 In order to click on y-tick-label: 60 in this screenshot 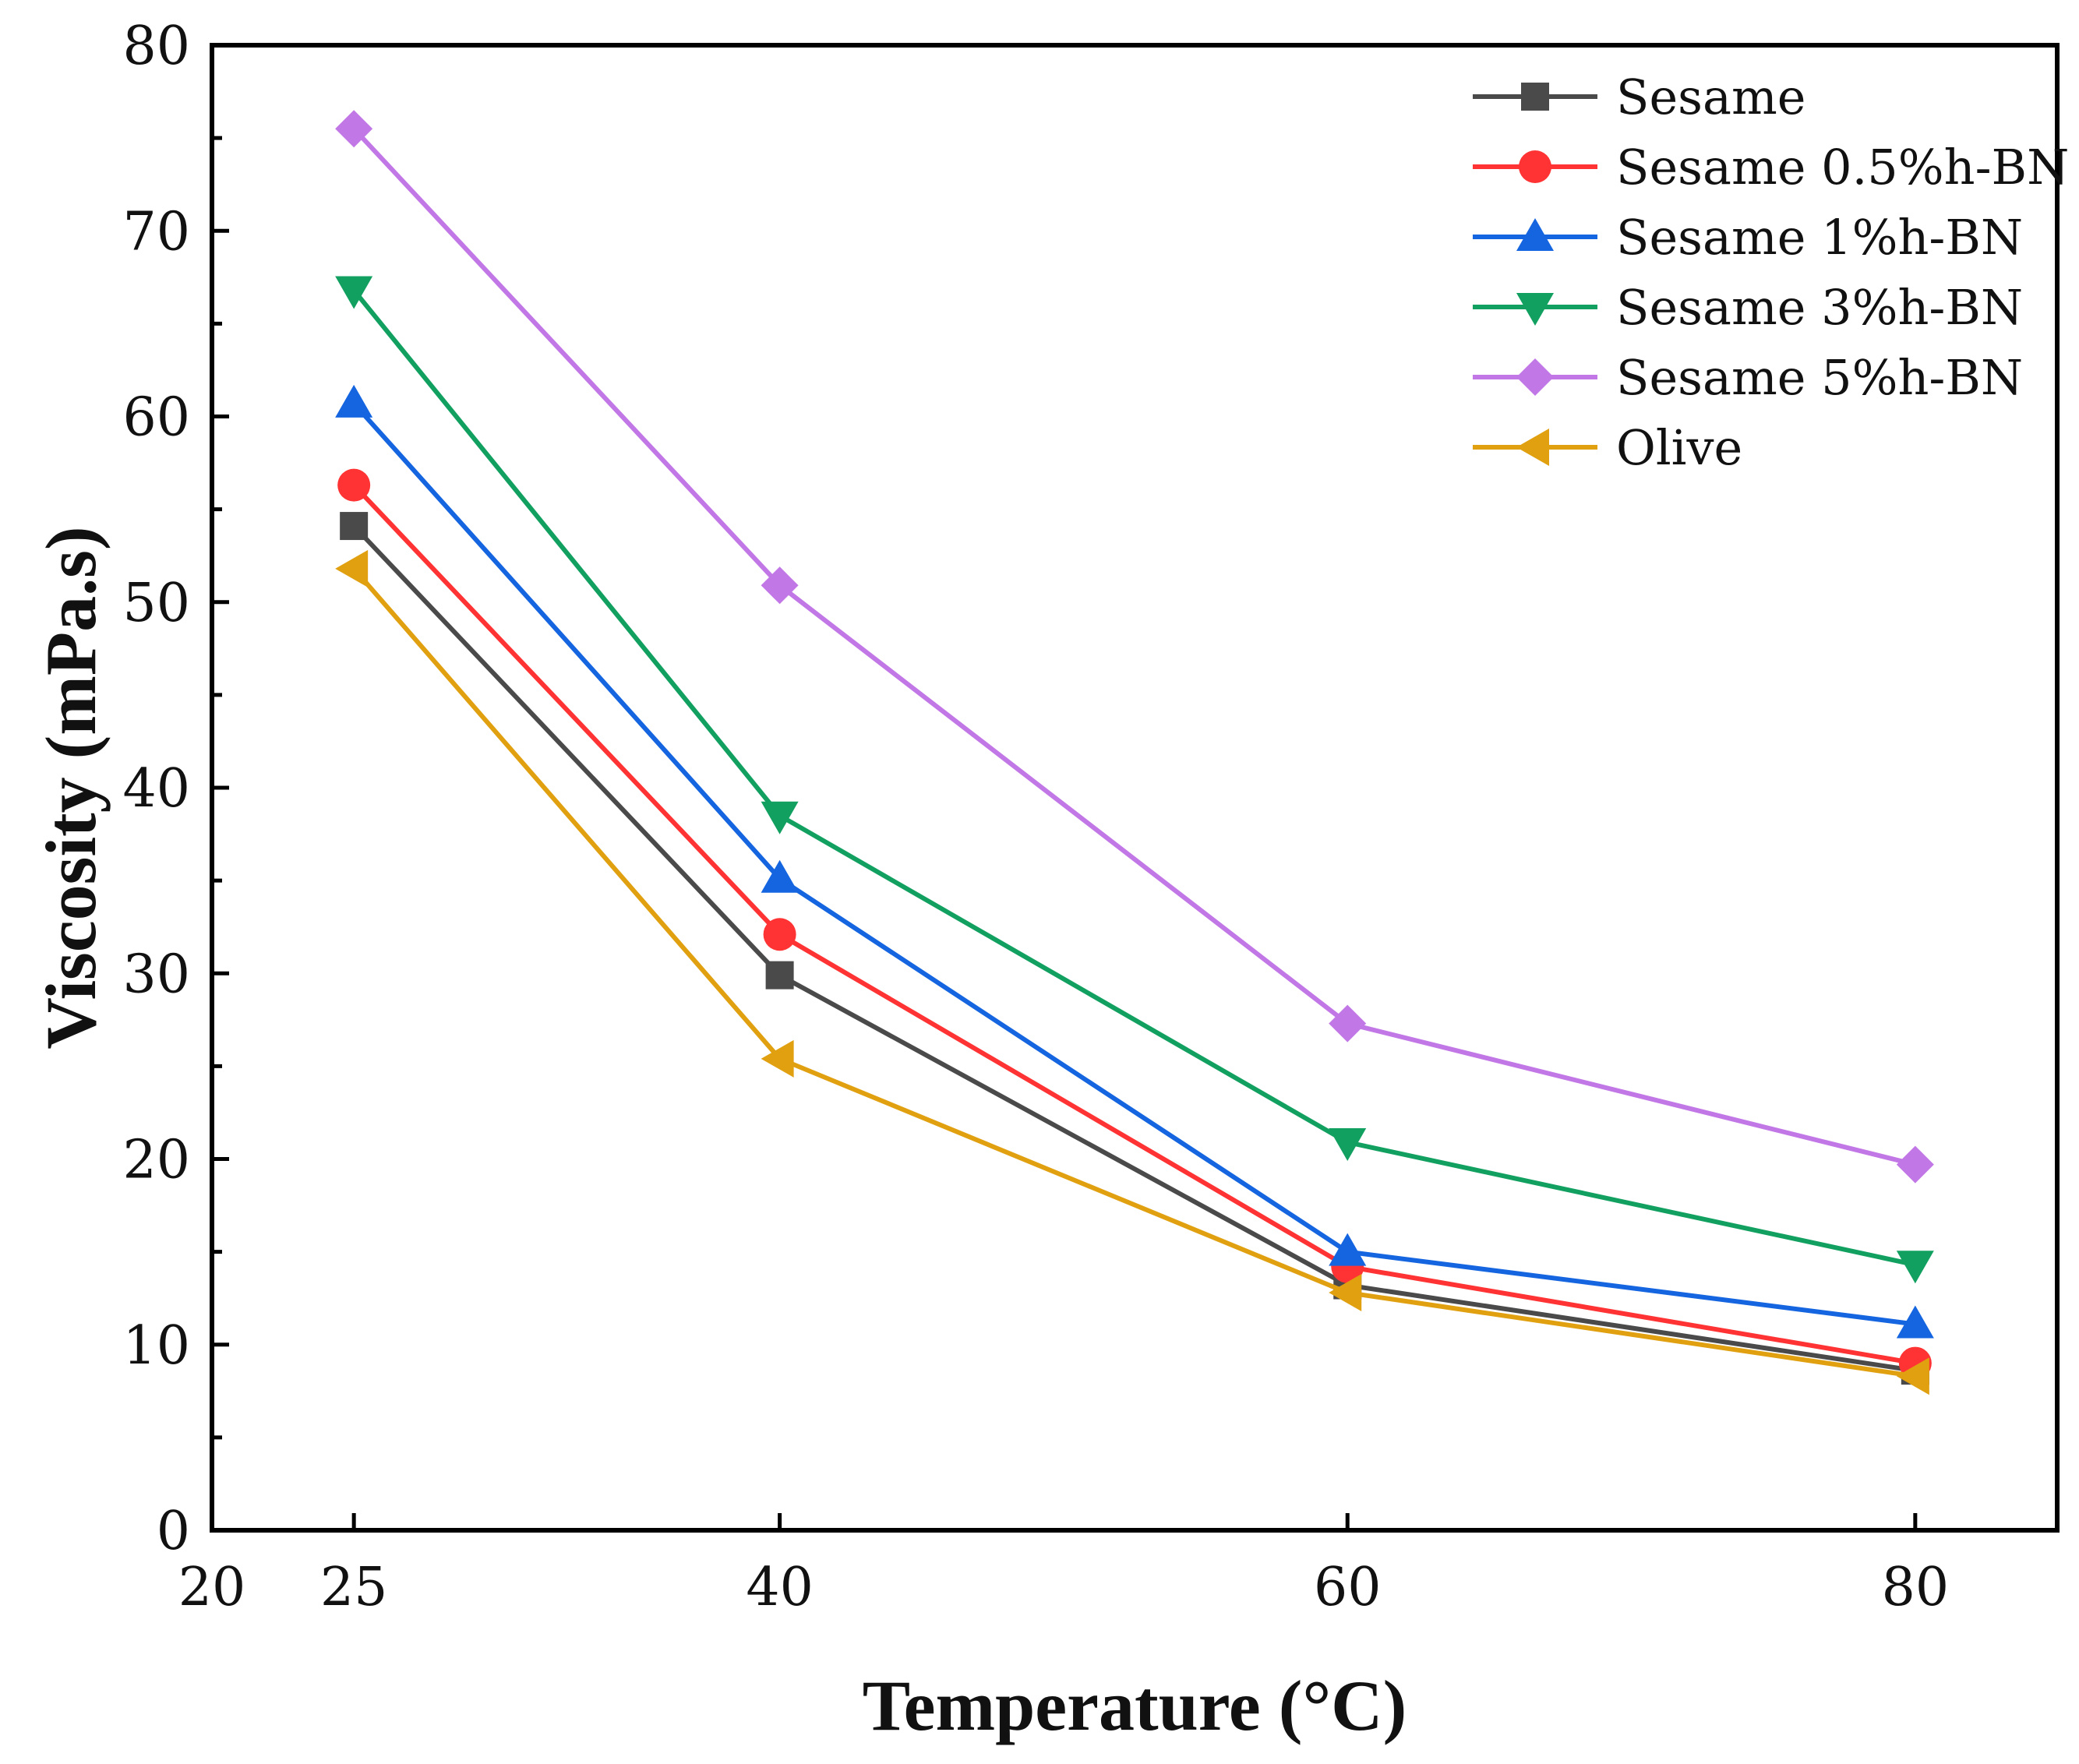, I will do `click(156, 418)`.